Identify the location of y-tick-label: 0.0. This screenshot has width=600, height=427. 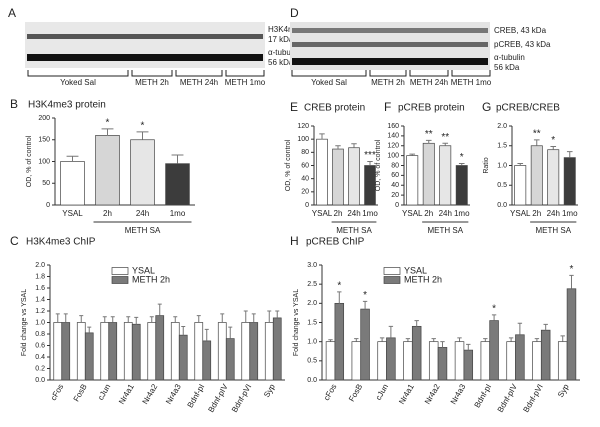
(40, 380).